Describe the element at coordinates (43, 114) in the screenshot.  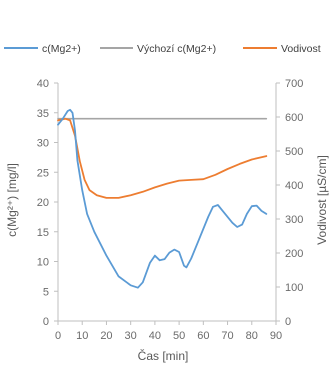
I see `y-left-tick-label: 35` at that location.